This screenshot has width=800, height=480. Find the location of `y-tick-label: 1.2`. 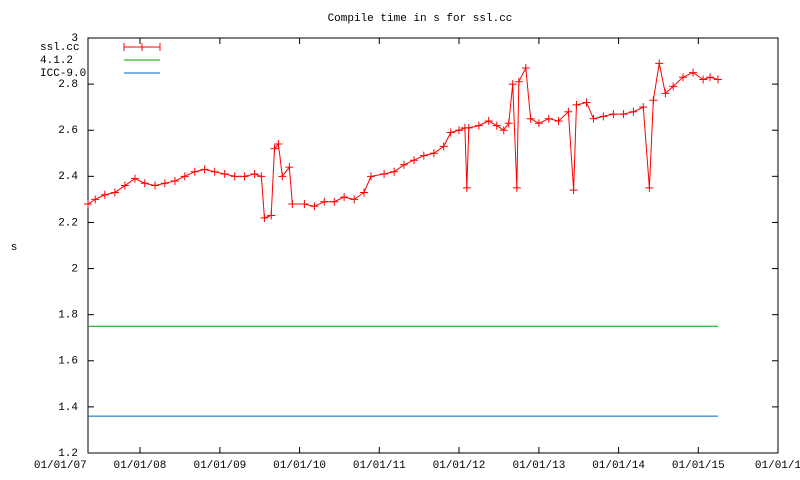

y-tick-label: 1.2 is located at coordinates (68, 454).